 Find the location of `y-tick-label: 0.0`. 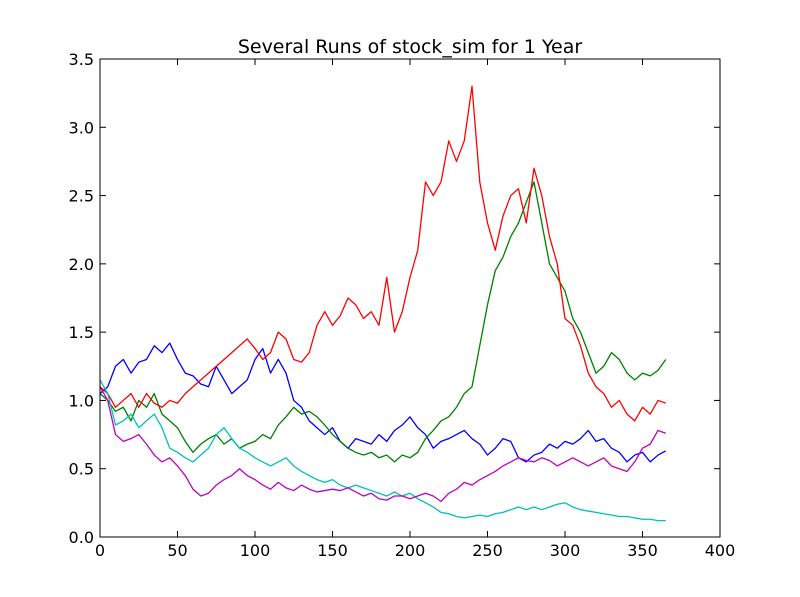

y-tick-label: 0.0 is located at coordinates (81, 537).